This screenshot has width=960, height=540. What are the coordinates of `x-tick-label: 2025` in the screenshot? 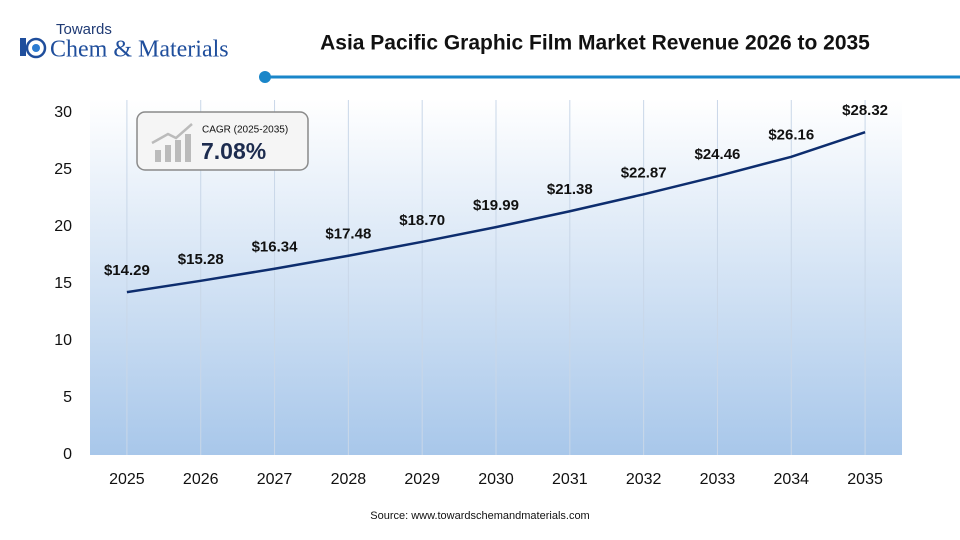 It's located at (127, 479).